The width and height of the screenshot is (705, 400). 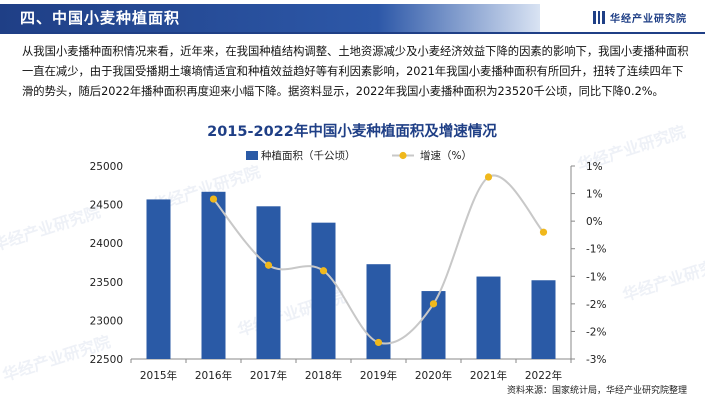 What do you see at coordinates (100, 18) in the screenshot?
I see `page-title: 四、中国小麦种植面积` at bounding box center [100, 18].